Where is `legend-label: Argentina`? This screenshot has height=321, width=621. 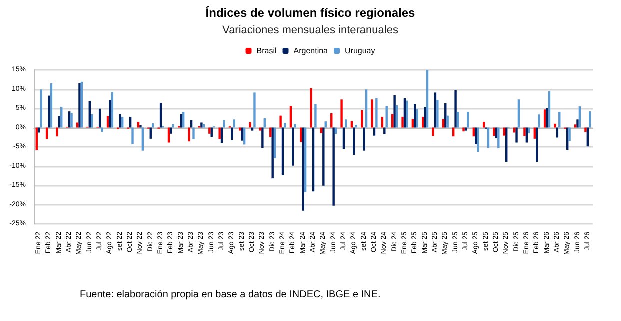
legend-label: Argentina is located at coordinates (311, 51).